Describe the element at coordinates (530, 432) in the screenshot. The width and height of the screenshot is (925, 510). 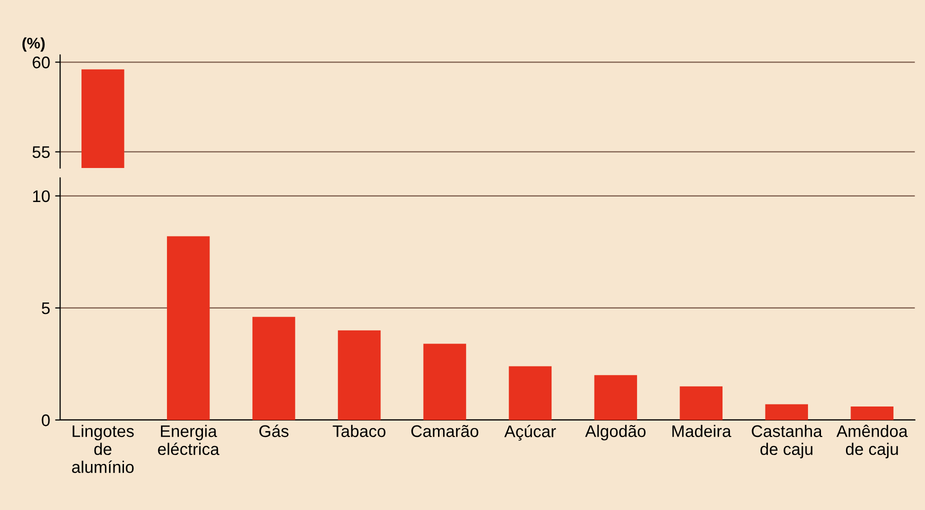
I see `x-tick-label: Açúcar` at that location.